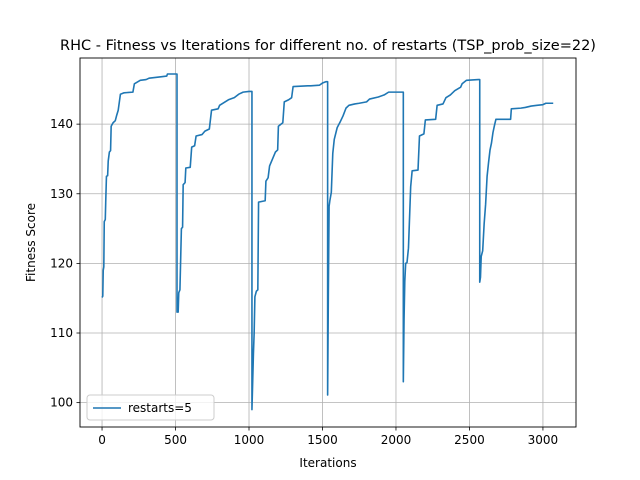 This screenshot has width=640, height=480. What do you see at coordinates (469, 440) in the screenshot?
I see `x-tick-label: 2500` at bounding box center [469, 440].